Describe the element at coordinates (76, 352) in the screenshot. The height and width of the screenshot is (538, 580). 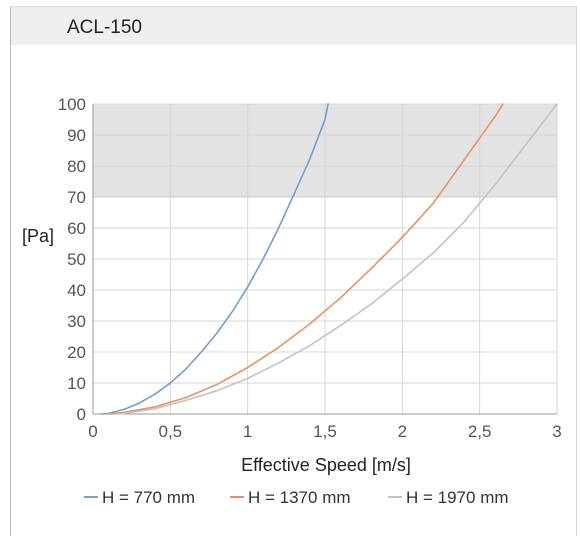
I see `y-tick-label: 20` at that location.